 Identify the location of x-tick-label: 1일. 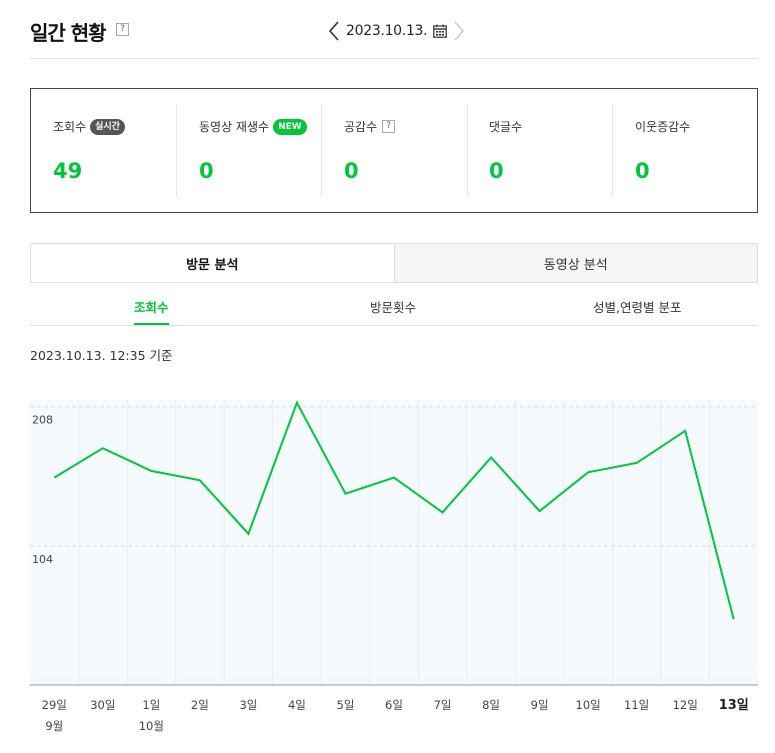
(151, 705).